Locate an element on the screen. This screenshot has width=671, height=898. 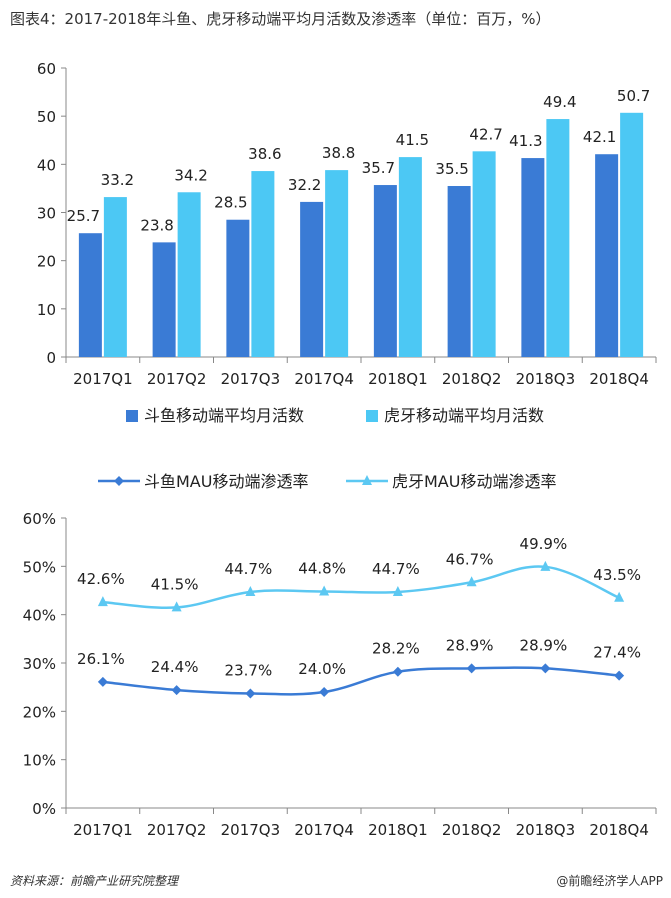
data-label: 24.4% is located at coordinates (175, 667).